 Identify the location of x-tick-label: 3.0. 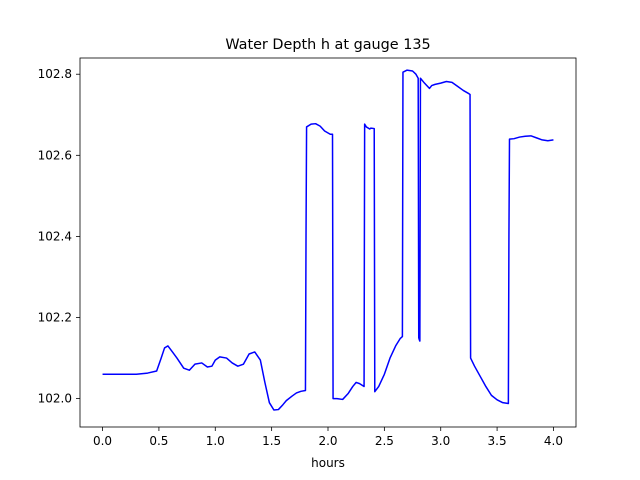
(440, 441).